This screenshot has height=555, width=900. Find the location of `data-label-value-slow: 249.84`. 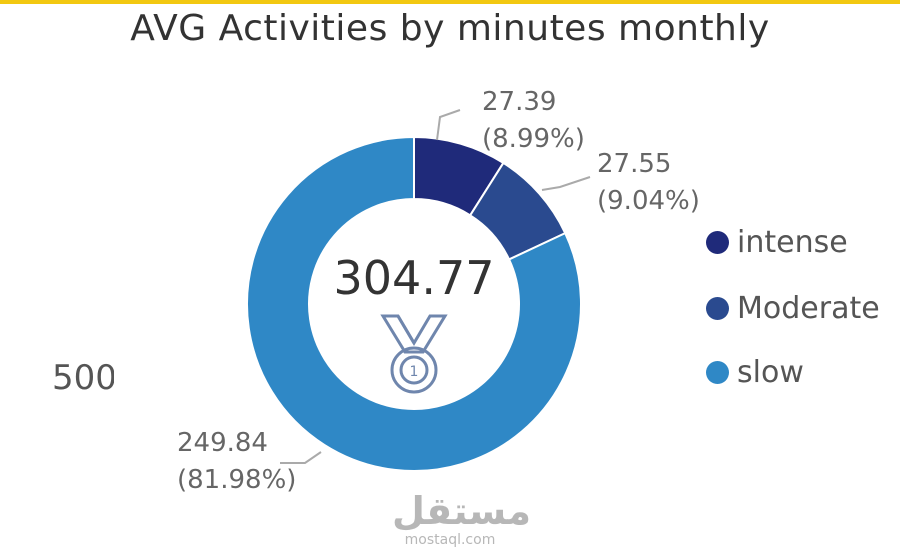

data-label-value-slow: 249.84 is located at coordinates (222, 443).